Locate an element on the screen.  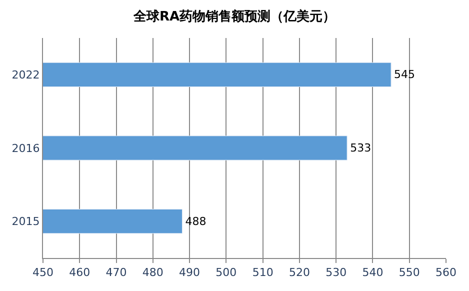
y-tick-label: 2015 is located at coordinates (26, 221).